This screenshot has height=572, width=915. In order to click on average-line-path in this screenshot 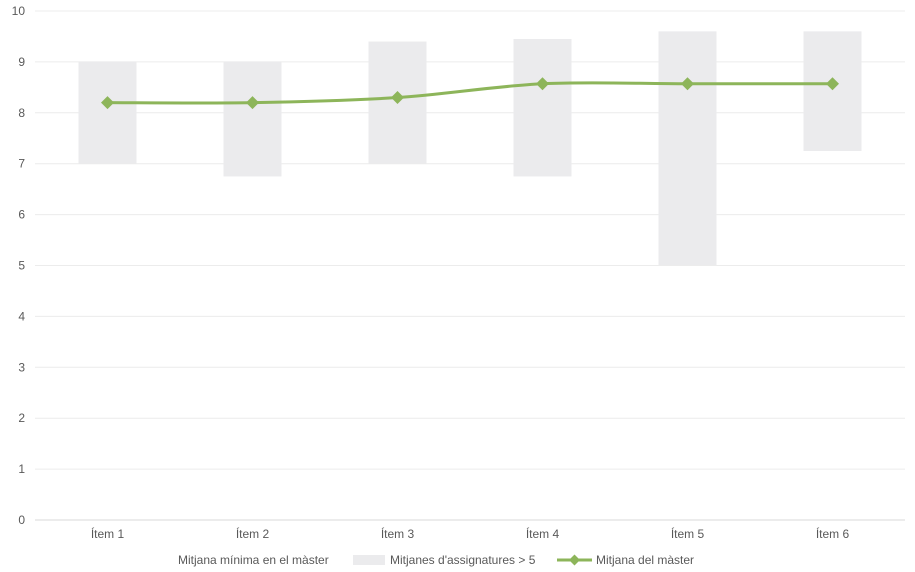, I will do `click(470, 93)`.